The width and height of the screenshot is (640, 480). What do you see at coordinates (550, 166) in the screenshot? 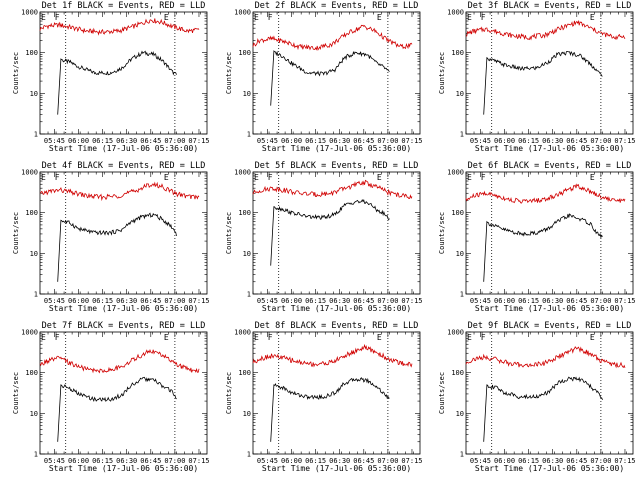
I see `panel-title: Det 6f BLACK = Events, RED = LLD` at bounding box center [550, 166].